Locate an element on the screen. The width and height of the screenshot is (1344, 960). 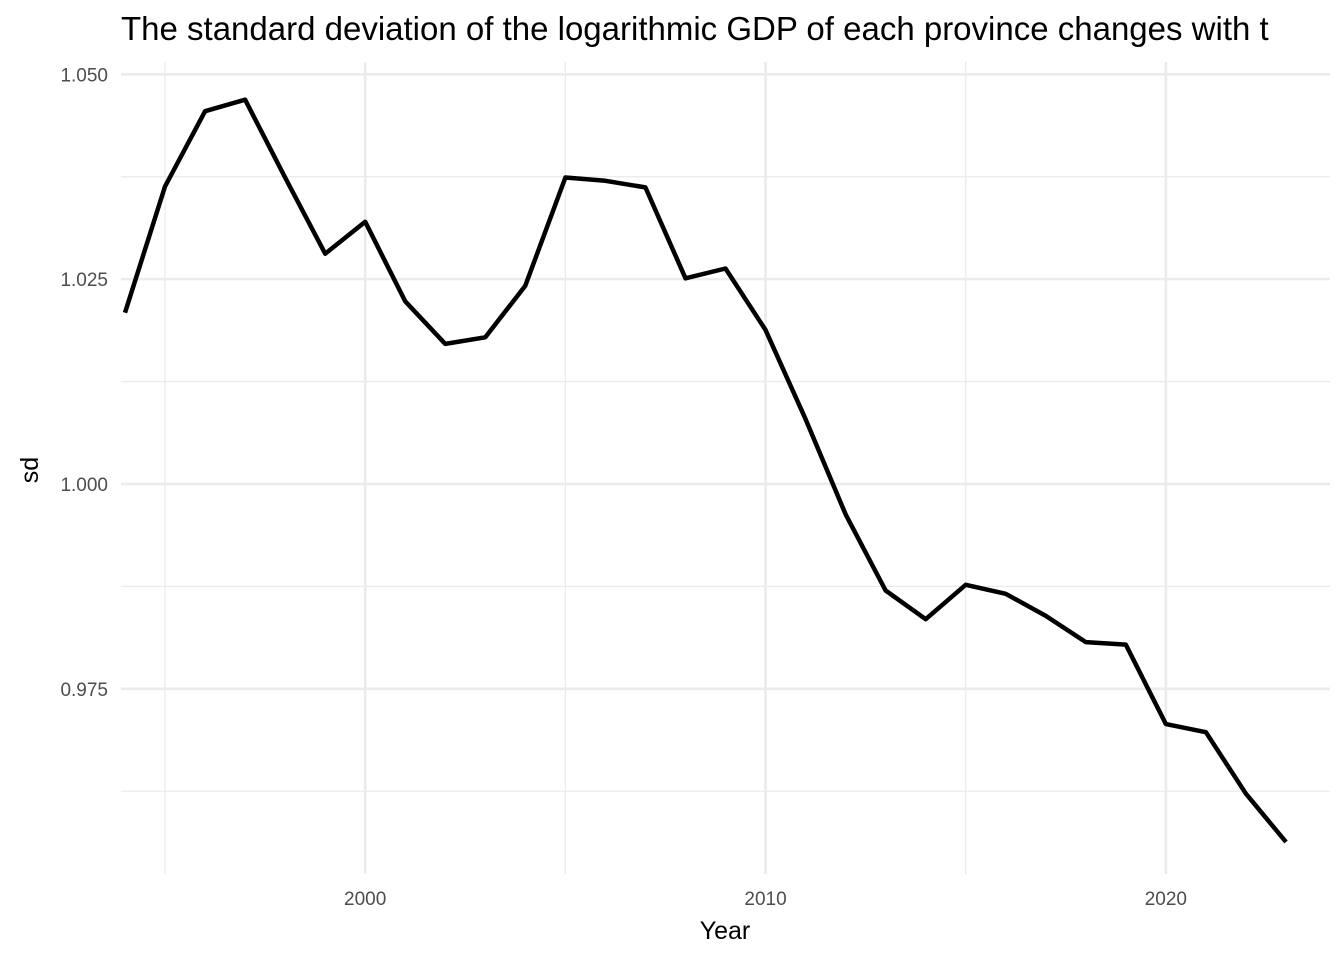
y-tick-label: 1.000 is located at coordinates (84, 485).